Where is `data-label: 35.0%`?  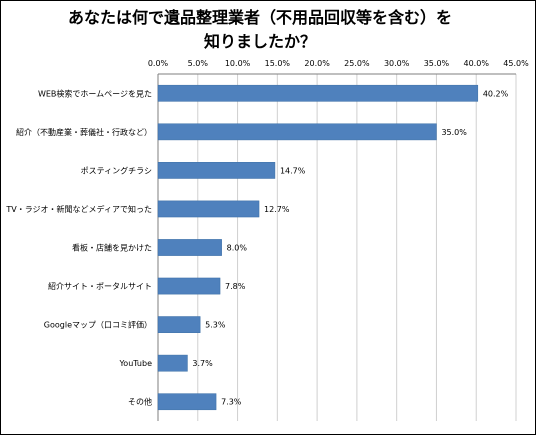 data-label: 35.0% is located at coordinates (454, 132).